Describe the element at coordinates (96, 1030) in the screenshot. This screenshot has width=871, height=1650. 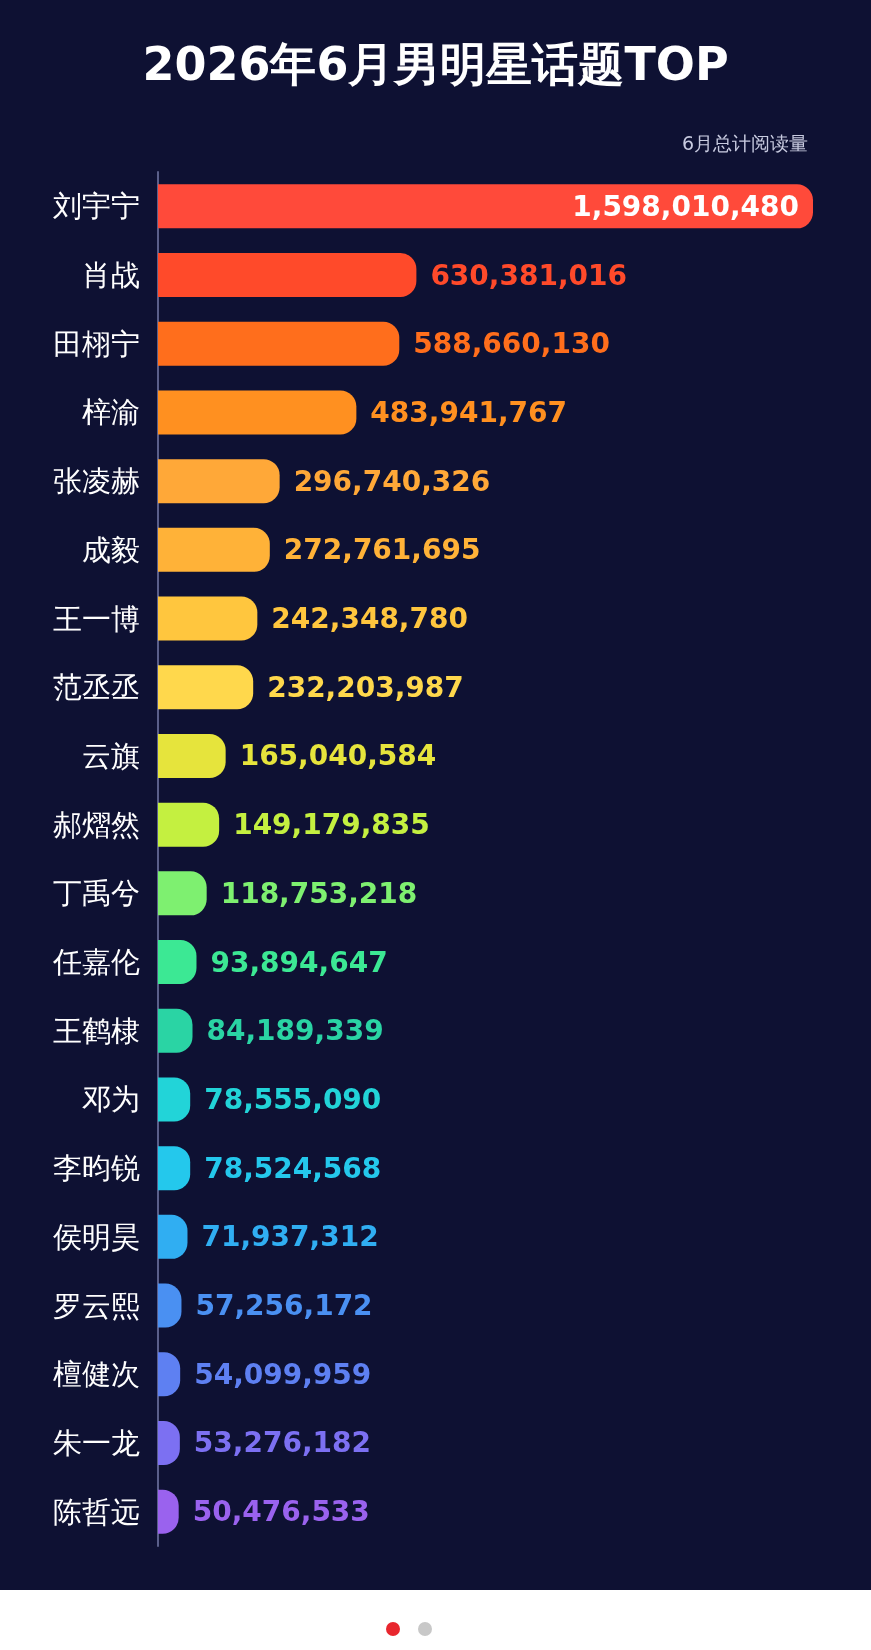
I see `y-tick-label: 王鹤棣` at that location.